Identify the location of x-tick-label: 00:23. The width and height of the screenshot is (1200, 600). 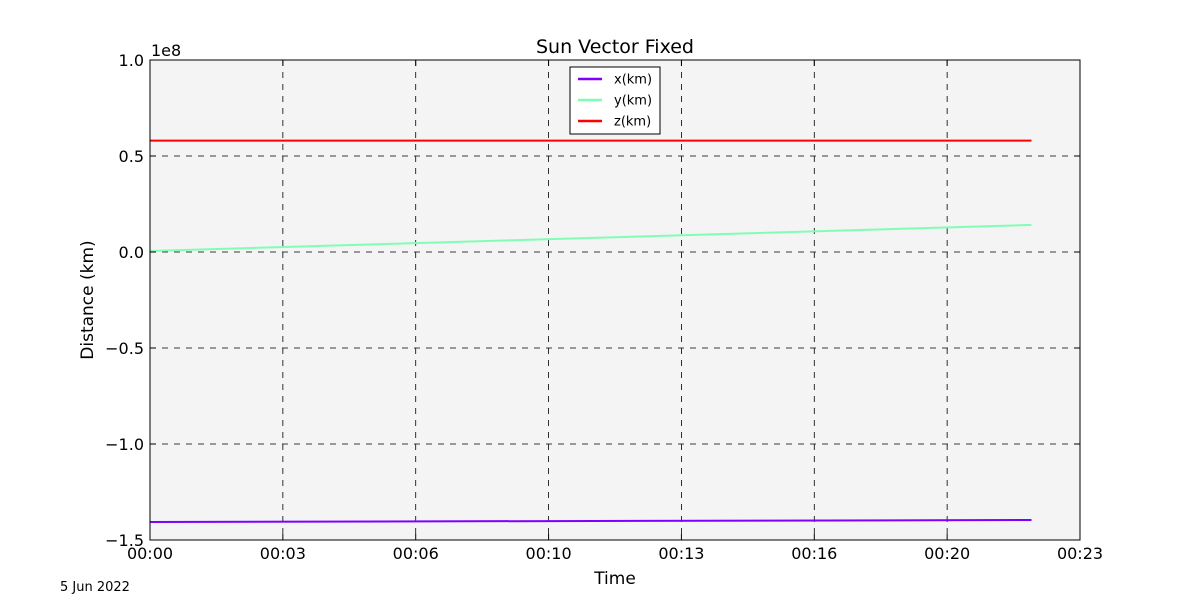
(1080, 553).